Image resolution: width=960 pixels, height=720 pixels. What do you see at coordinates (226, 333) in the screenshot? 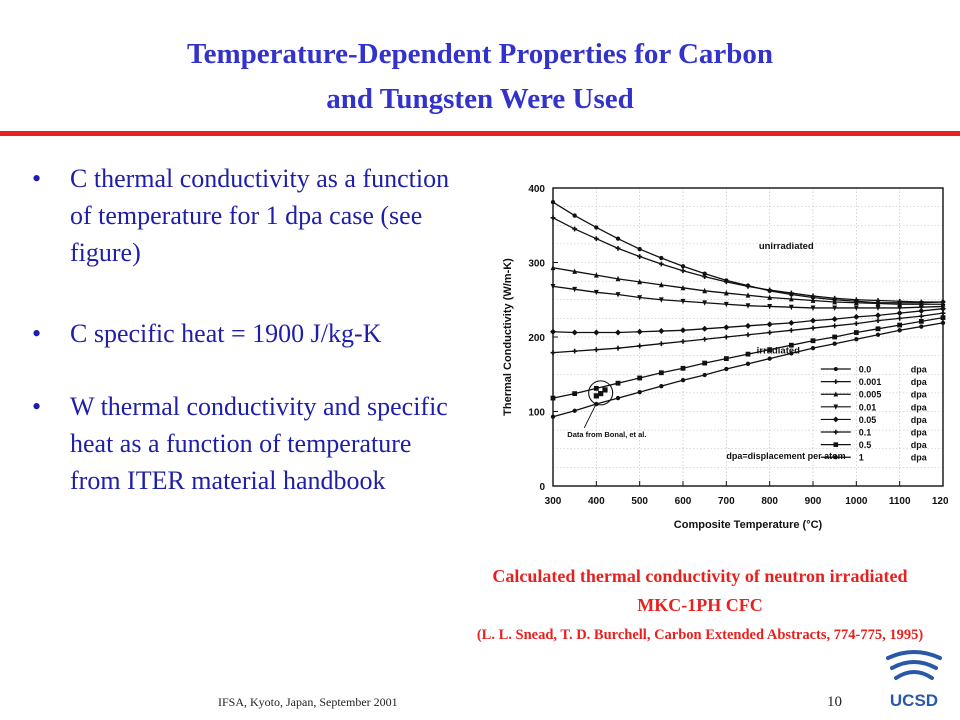
I see `bullet-text: C specific heat = 1900 J/kg-K` at bounding box center [226, 333].